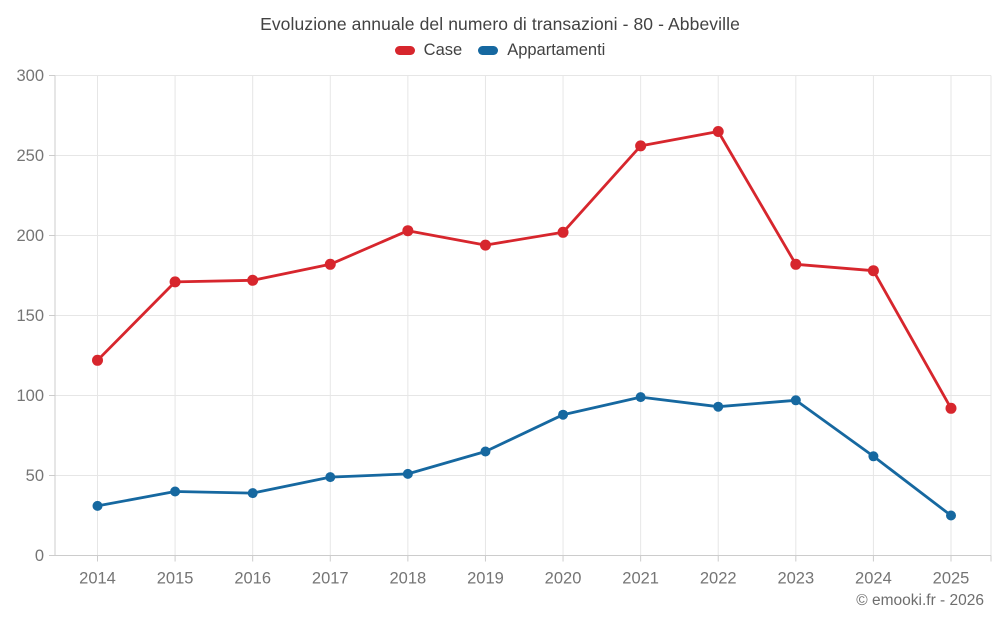  What do you see at coordinates (30, 316) in the screenshot?
I see `y-tick-label: 150` at bounding box center [30, 316].